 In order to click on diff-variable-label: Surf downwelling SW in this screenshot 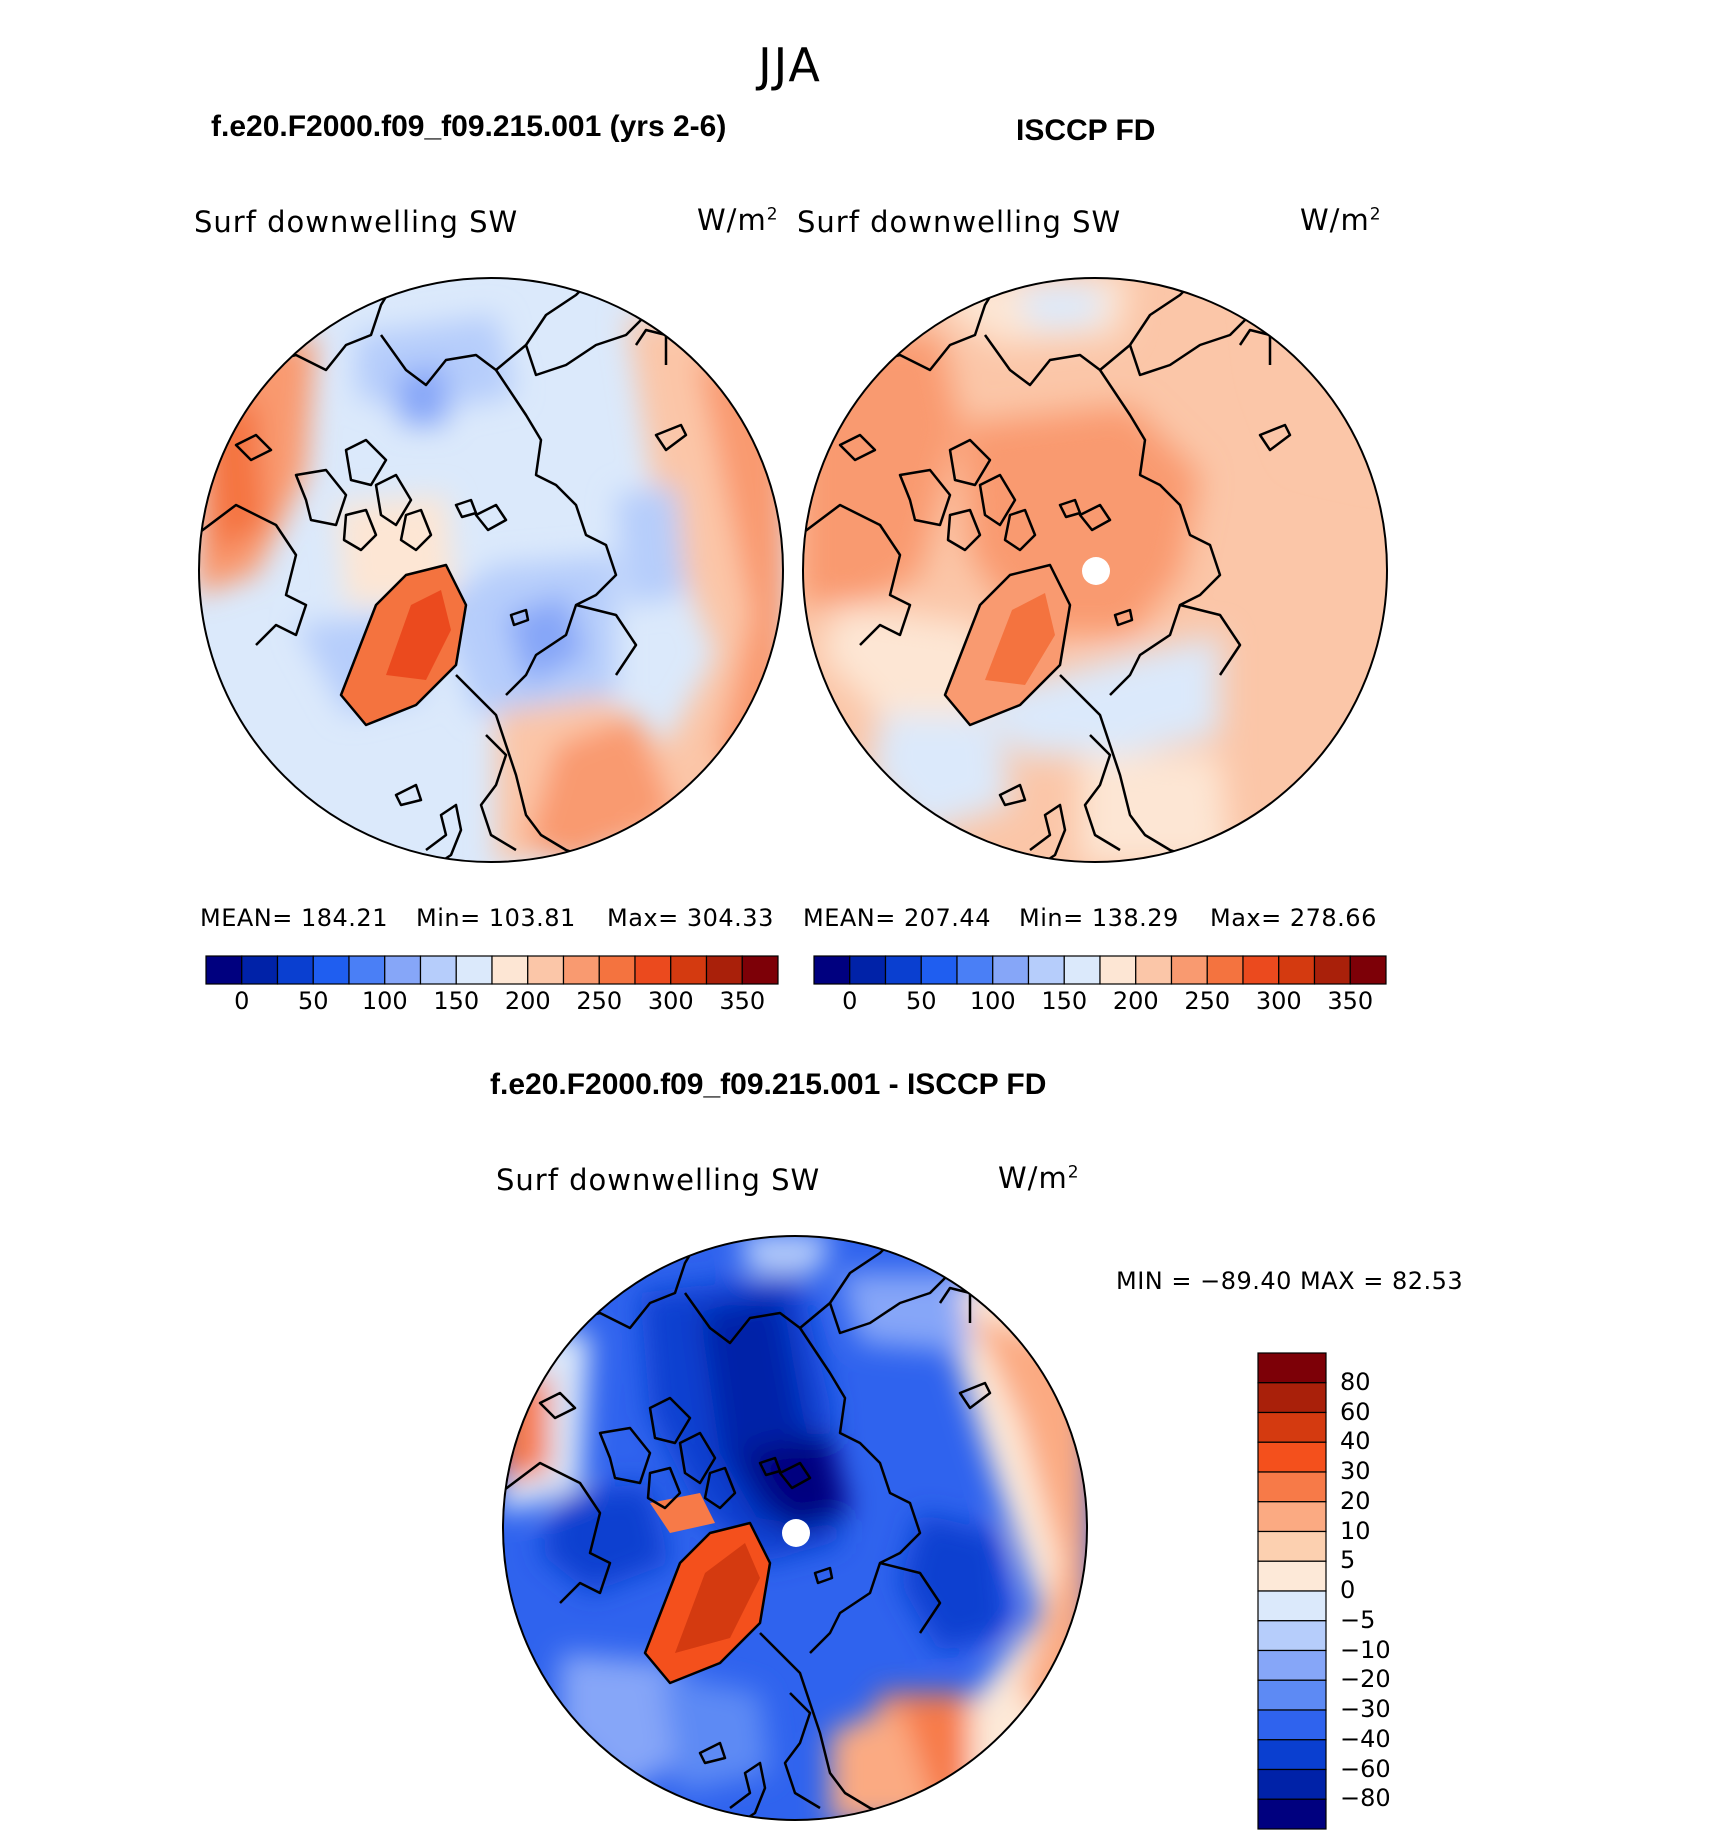, I will do `click(658, 1180)`.